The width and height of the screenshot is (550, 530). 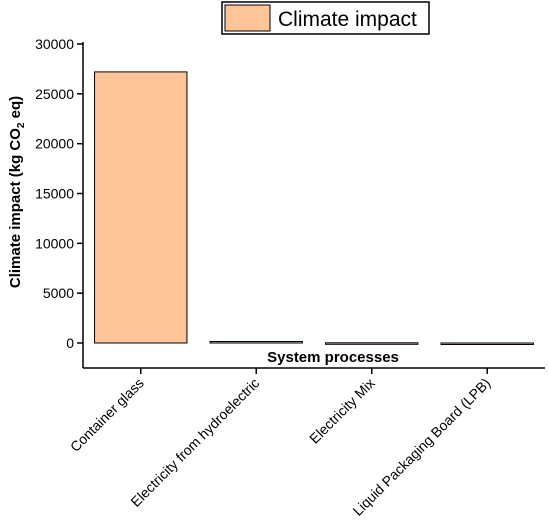 I want to click on y-tick-label: 15000, so click(x=54, y=194).